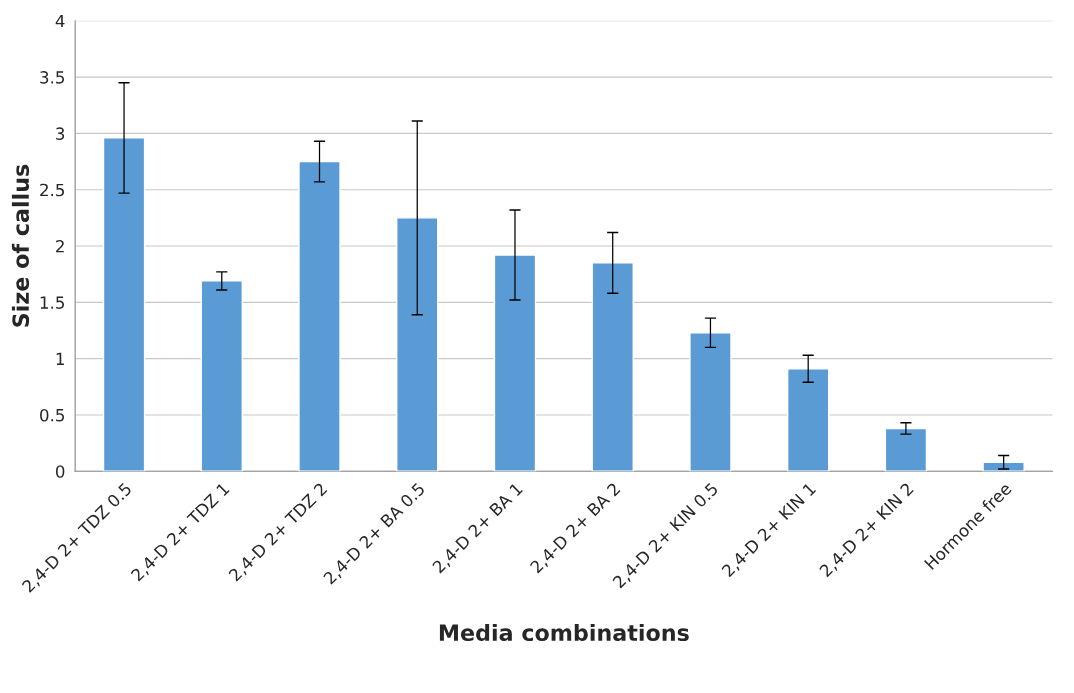 This screenshot has height=693, width=1074. What do you see at coordinates (52, 77) in the screenshot?
I see `y-tick-label: 3.5` at bounding box center [52, 77].